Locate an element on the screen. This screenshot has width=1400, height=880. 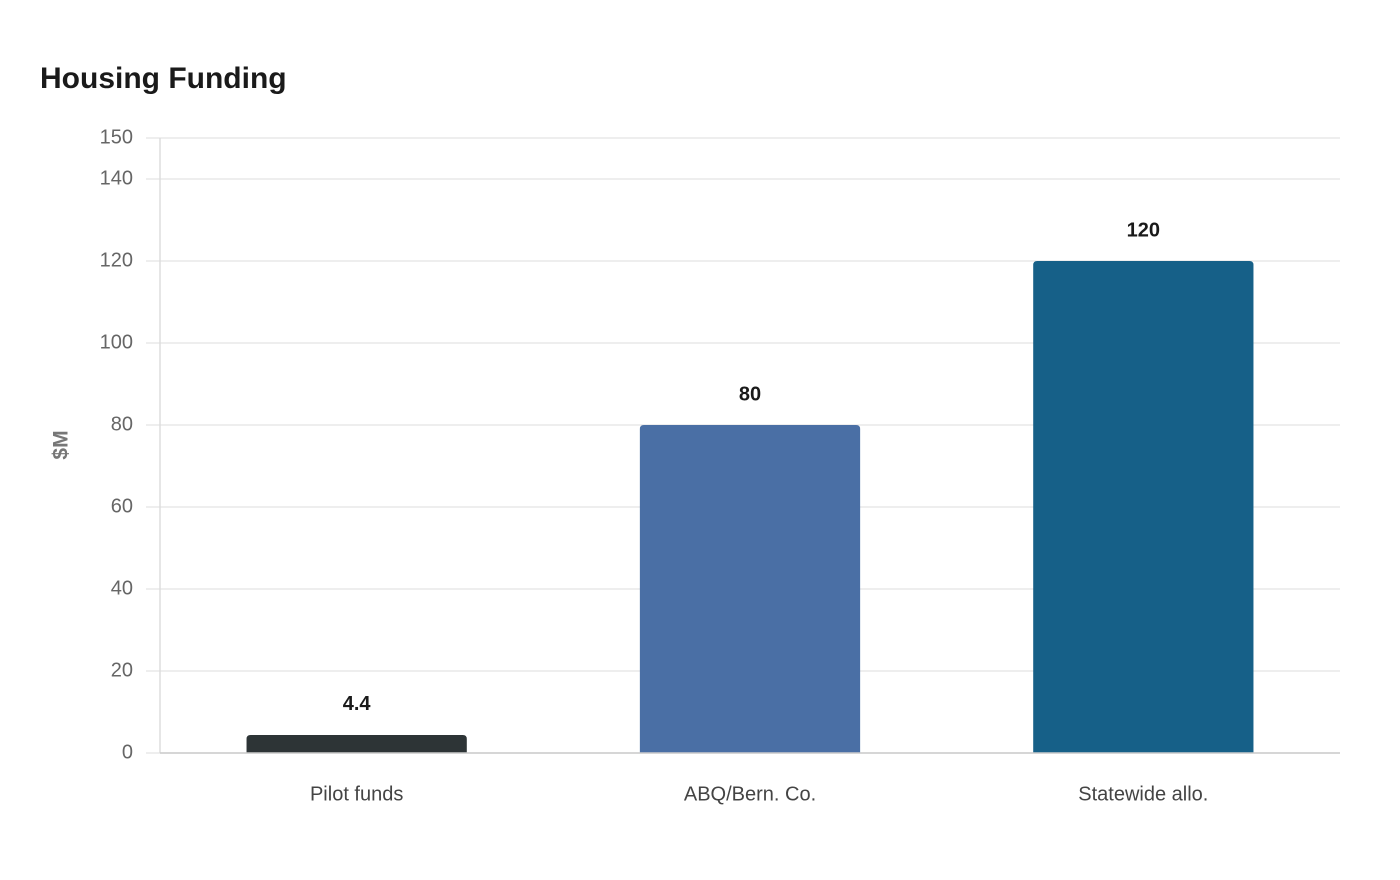
y-tick-label: 20 is located at coordinates (122, 670).